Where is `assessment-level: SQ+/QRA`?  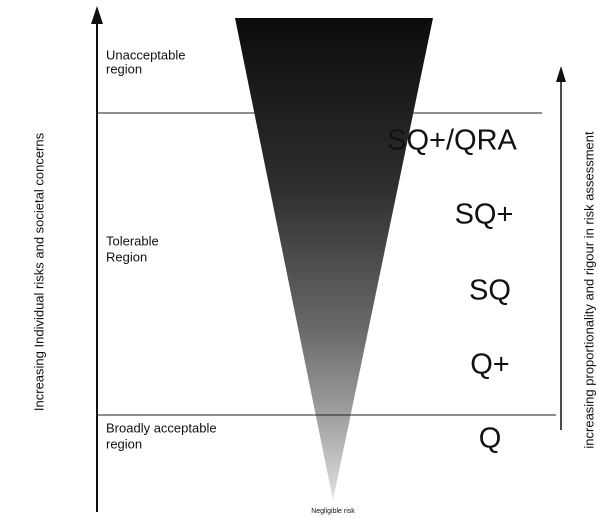 assessment-level: SQ+/QRA is located at coordinates (452, 141).